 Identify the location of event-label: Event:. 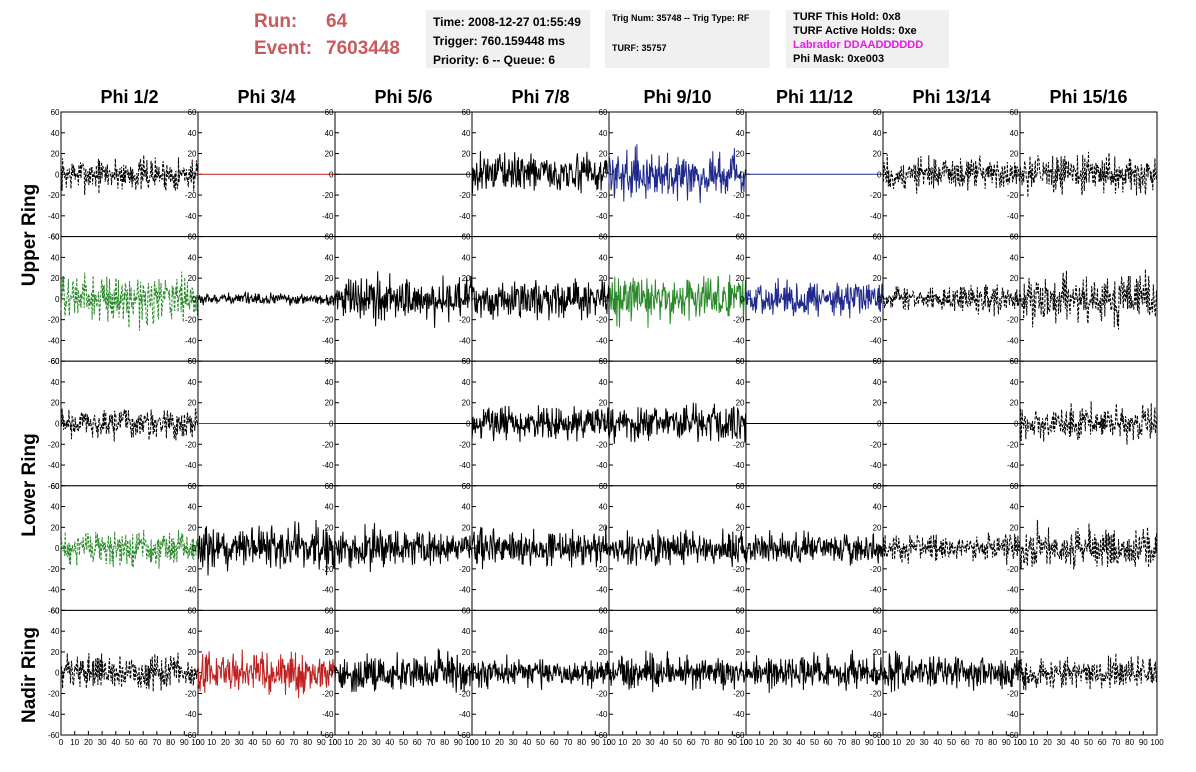
(283, 48).